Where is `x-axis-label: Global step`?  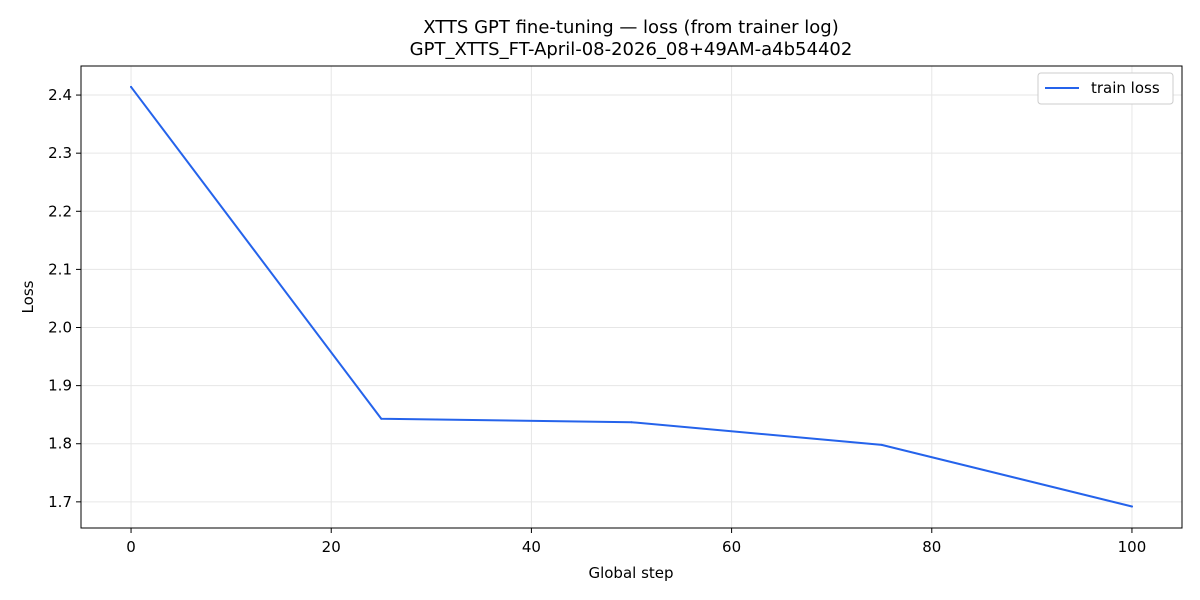
x-axis-label: Global step is located at coordinates (630, 573).